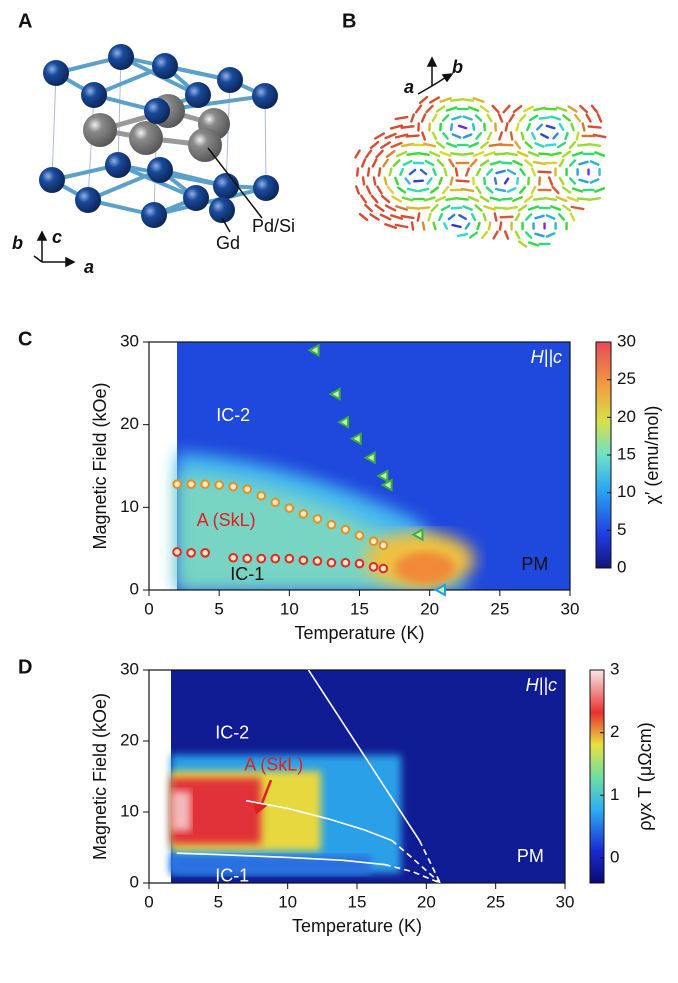  I want to click on y-tick-label: 20, so click(129, 423).